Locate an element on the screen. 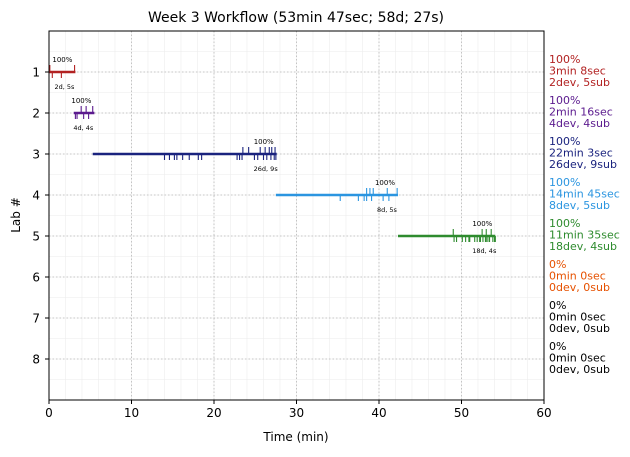 This screenshot has width=630, height=457. lab-2-percent-label: 100% is located at coordinates (81, 101).